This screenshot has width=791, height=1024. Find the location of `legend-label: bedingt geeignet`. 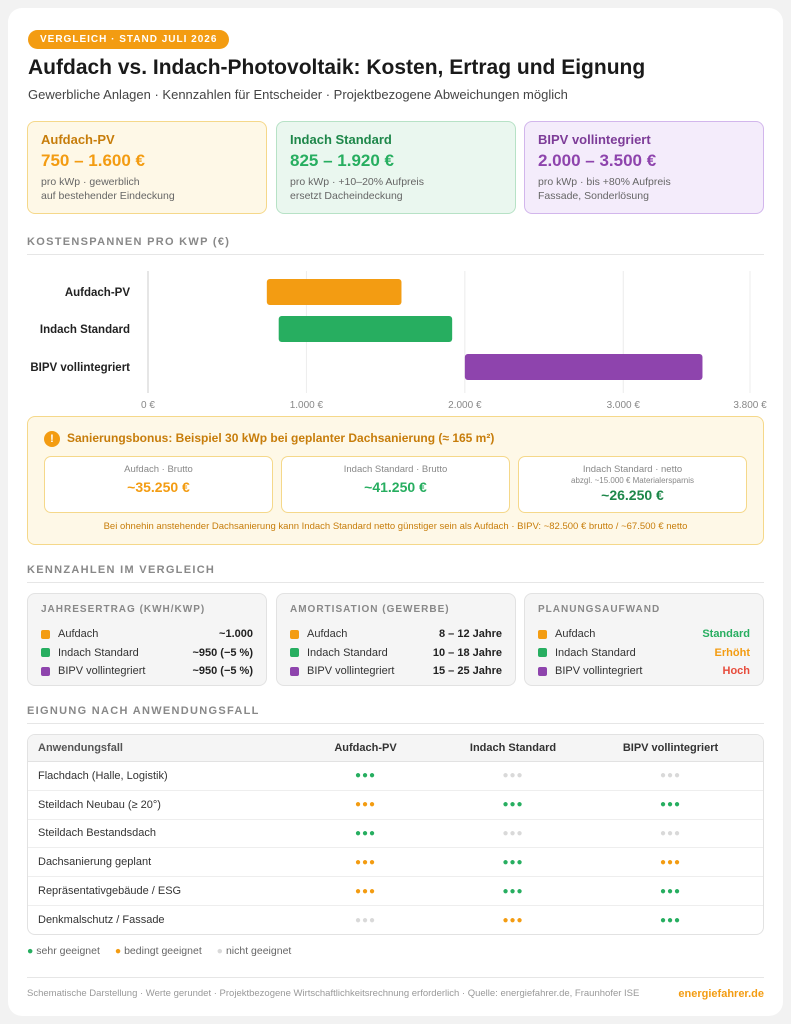

legend-label: bedingt geeignet is located at coordinates (163, 951).